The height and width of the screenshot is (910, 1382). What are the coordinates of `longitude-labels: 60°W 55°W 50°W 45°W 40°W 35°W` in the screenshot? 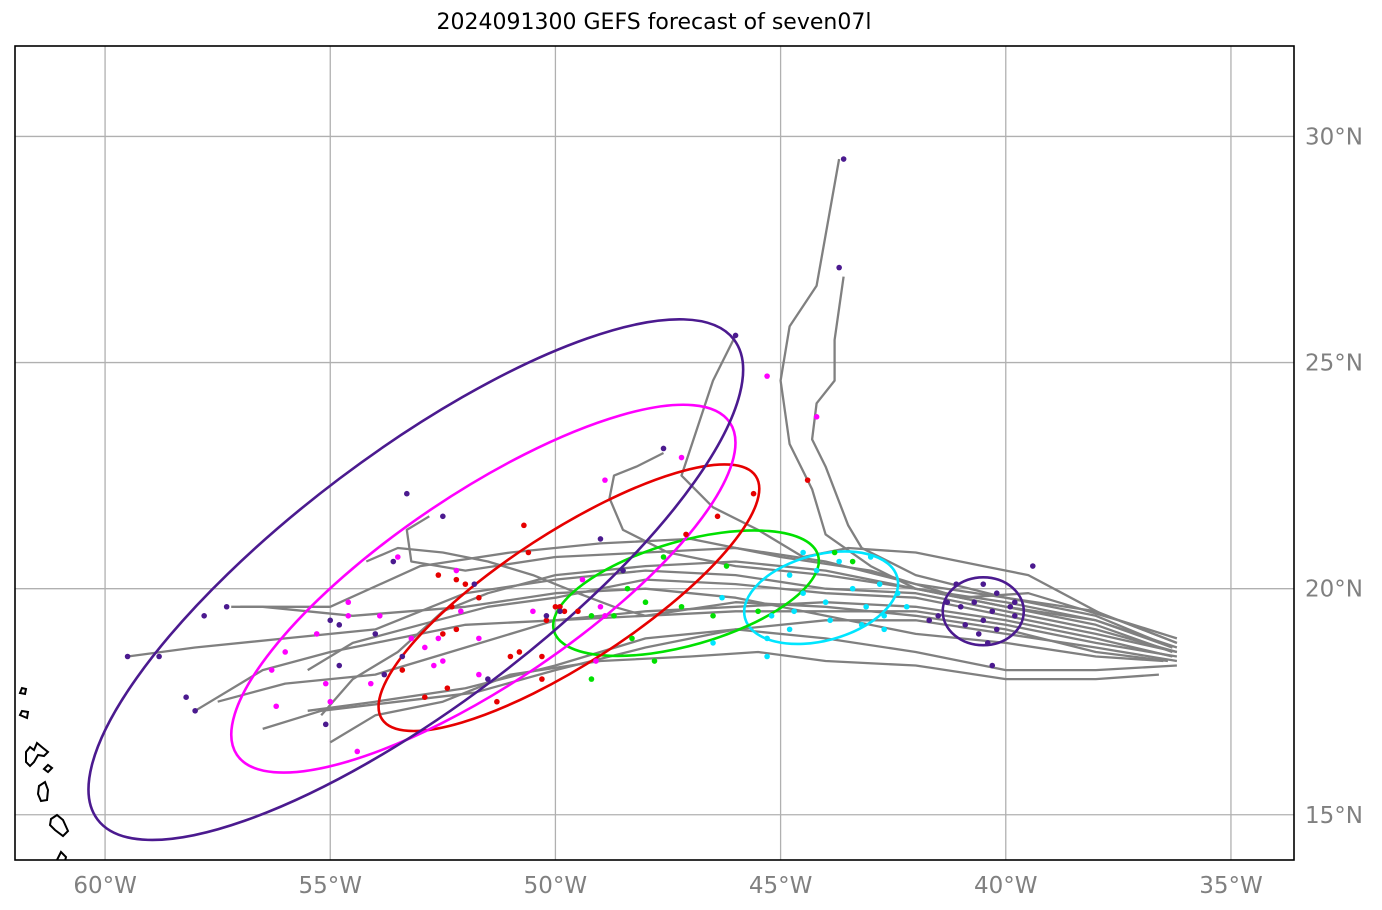 It's located at (667, 886).